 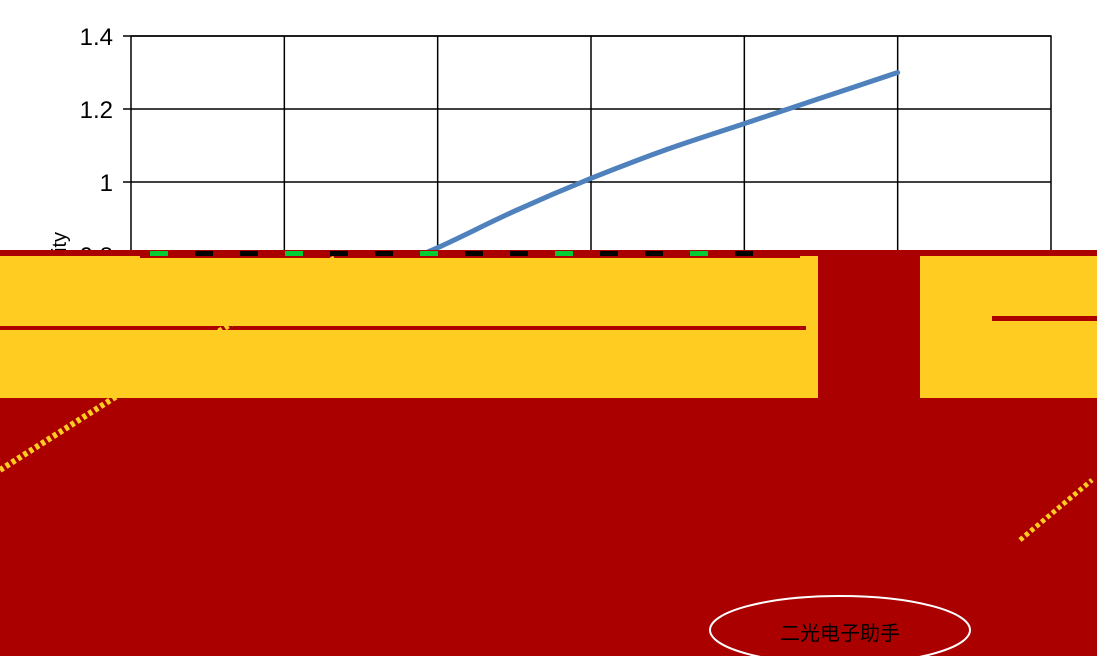 I want to click on overlay-diagonal-right, so click(x=1056, y=510).